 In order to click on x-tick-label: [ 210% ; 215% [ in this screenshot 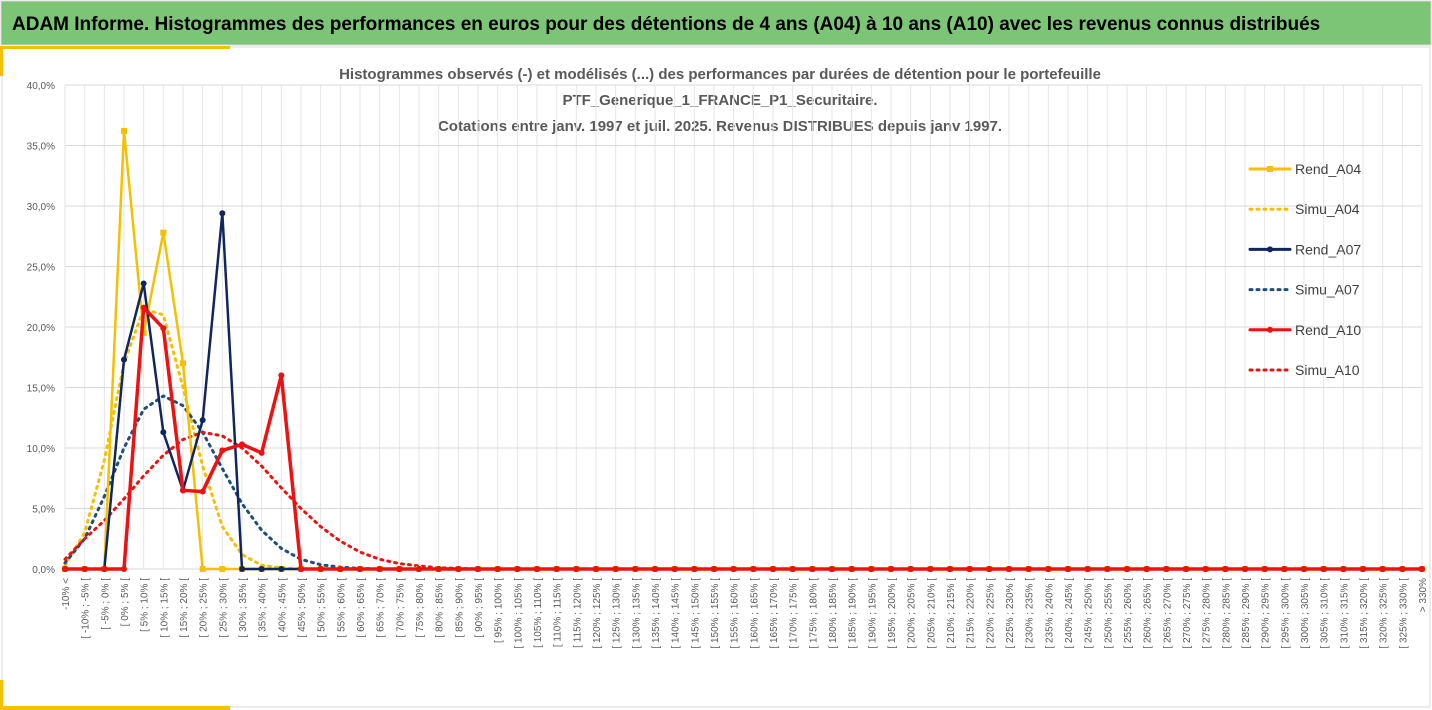, I will do `click(951, 613)`.